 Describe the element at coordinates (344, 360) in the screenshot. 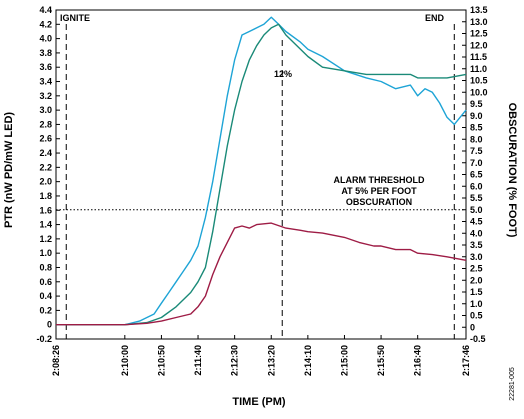

I see `x-tick-label: 2:15:00` at that location.